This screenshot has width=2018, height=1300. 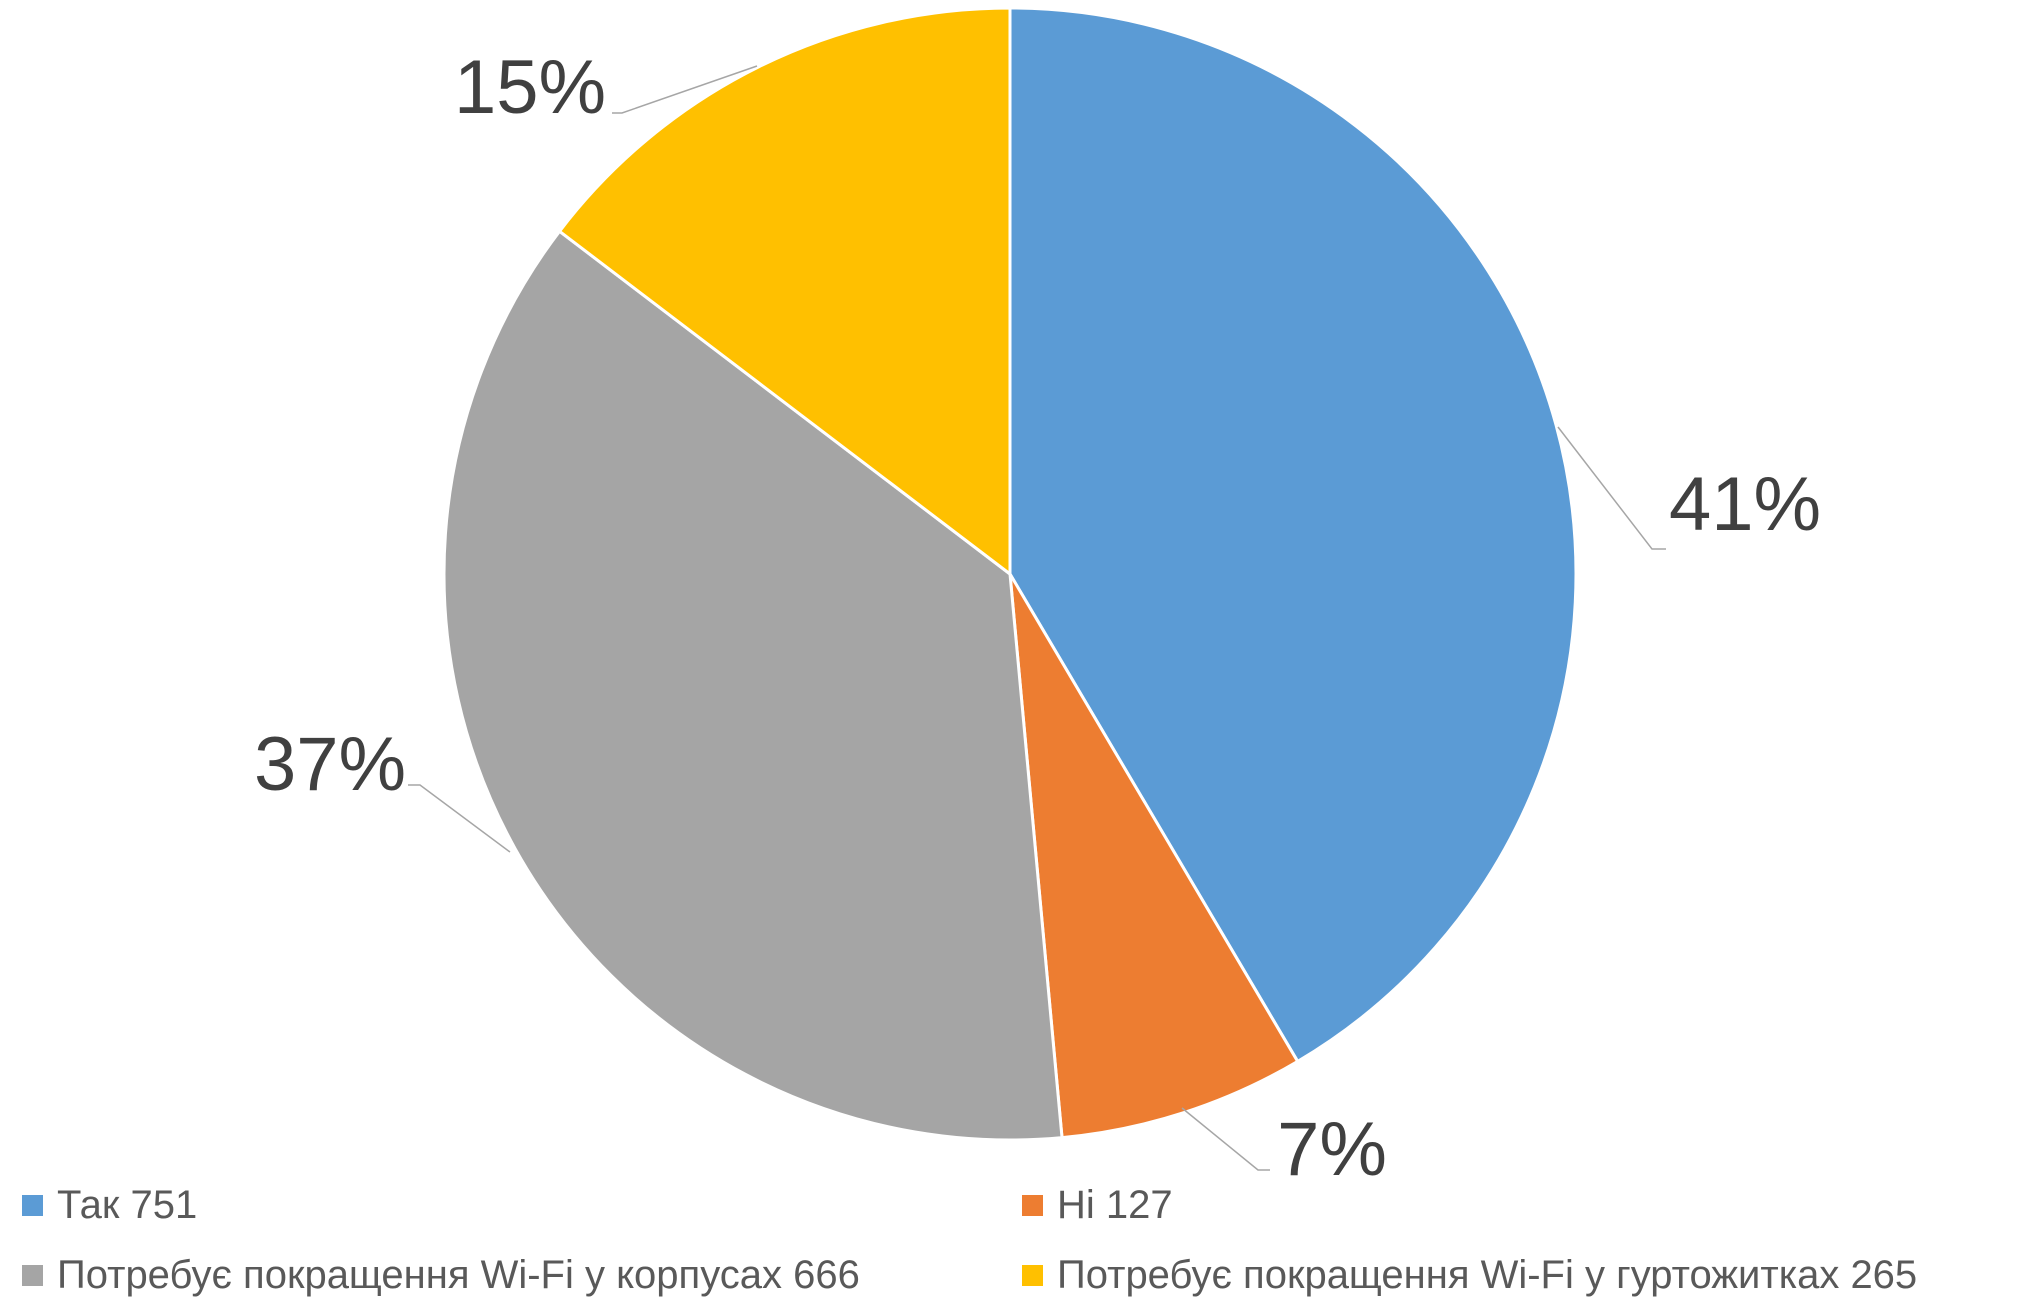 I want to click on legend-swatch-korpusy, so click(x=32, y=1275).